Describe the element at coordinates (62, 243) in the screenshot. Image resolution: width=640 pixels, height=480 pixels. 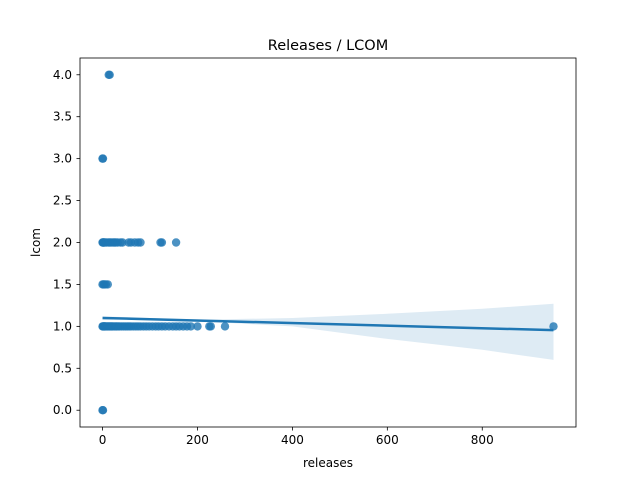
I see `y-tick-label: 2.0` at that location.